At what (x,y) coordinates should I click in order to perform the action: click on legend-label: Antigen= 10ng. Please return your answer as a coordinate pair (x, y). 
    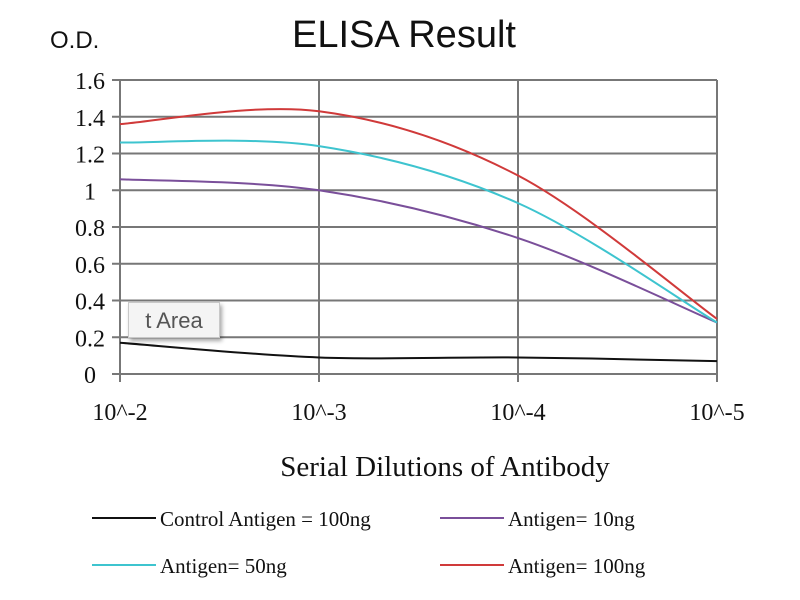
    Looking at the image, I should click on (571, 519).